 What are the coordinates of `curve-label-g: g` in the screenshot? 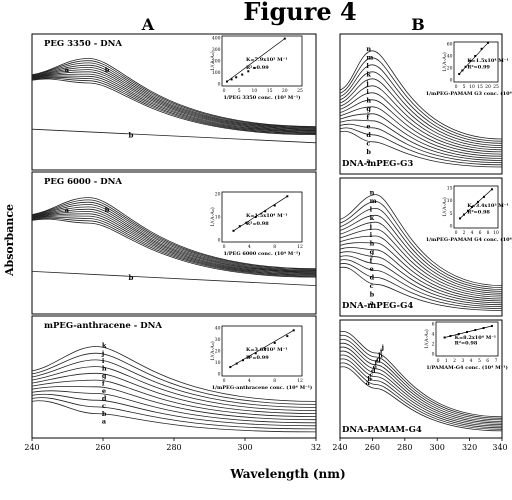 It's located at (378, 359).